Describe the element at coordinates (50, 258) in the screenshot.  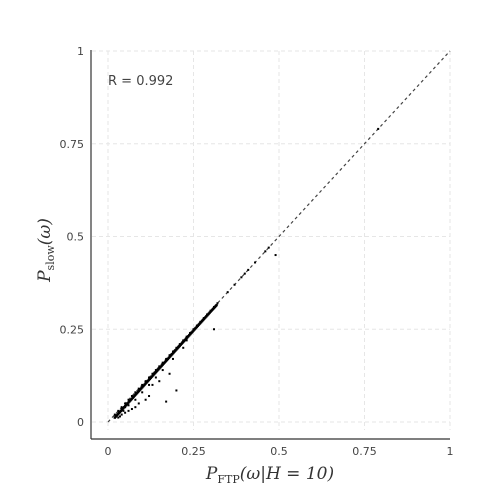
I see `y-axis-title-sub: slow` at that location.